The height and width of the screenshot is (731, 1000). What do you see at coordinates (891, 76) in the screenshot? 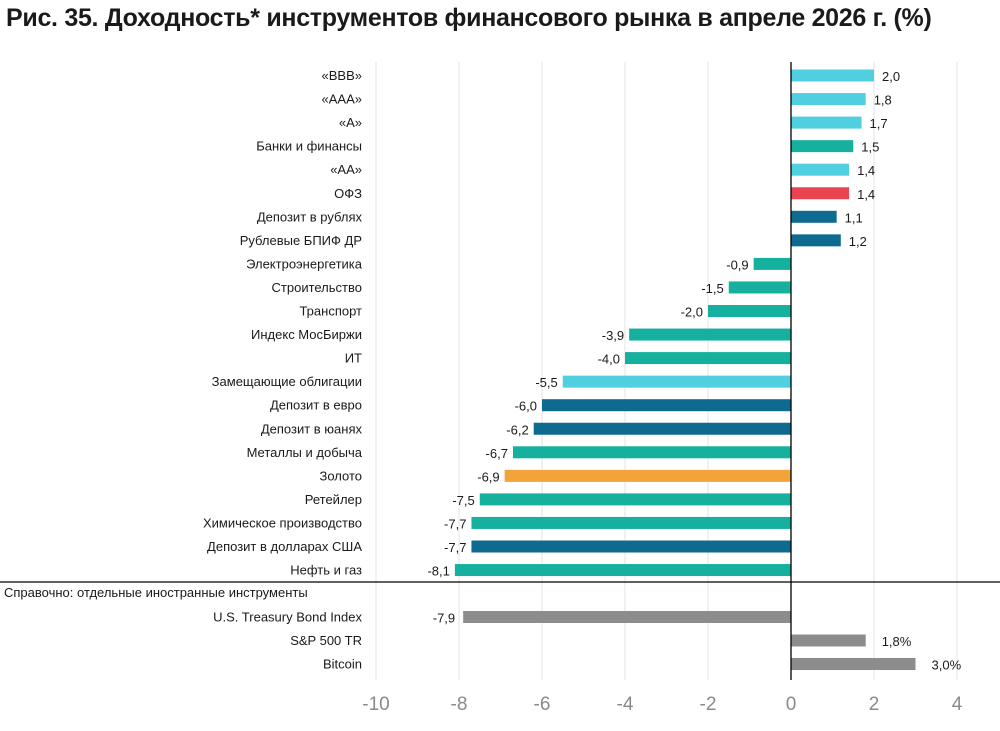
I see `data-label: 2,0` at bounding box center [891, 76].